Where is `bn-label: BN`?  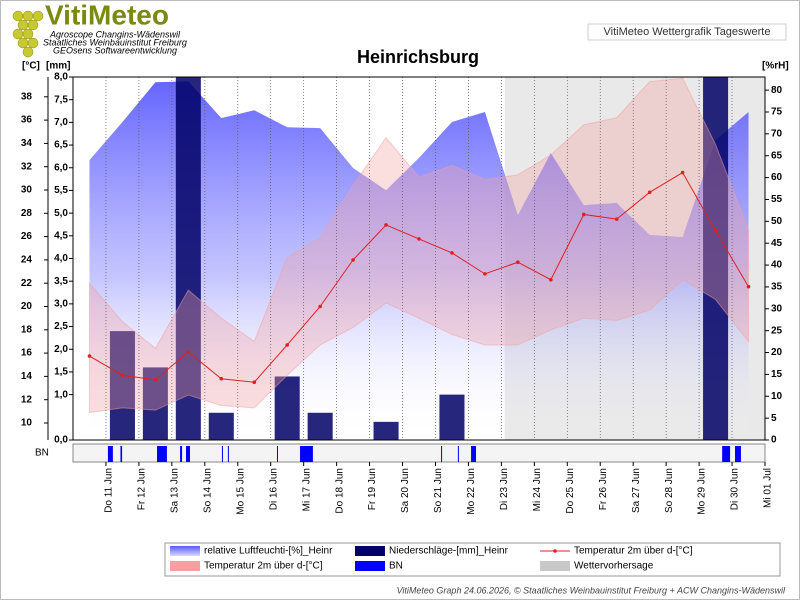
bn-label: BN is located at coordinates (42, 453).